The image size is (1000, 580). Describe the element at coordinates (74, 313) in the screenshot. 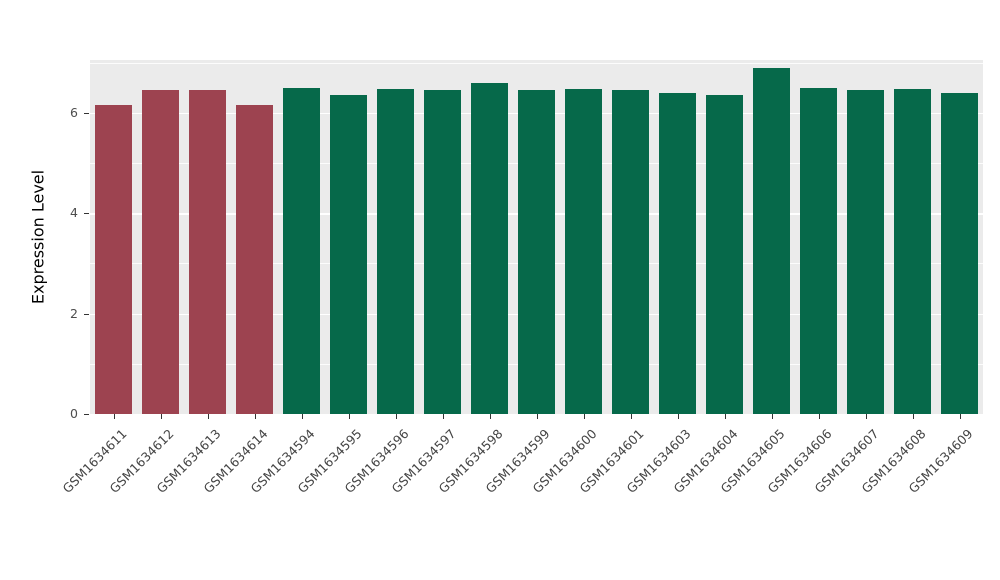

I see `y-tick-label: 2` at that location.